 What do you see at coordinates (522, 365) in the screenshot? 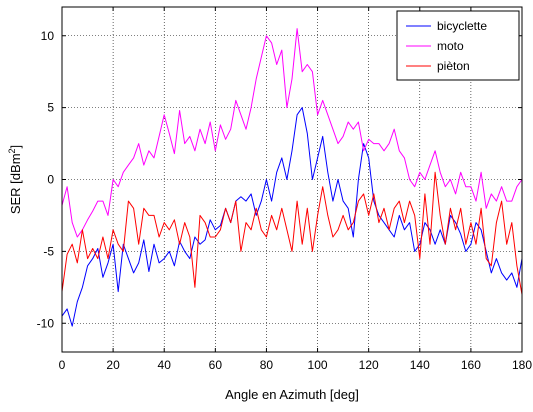
I see `x-tick-label: 180` at bounding box center [522, 365].